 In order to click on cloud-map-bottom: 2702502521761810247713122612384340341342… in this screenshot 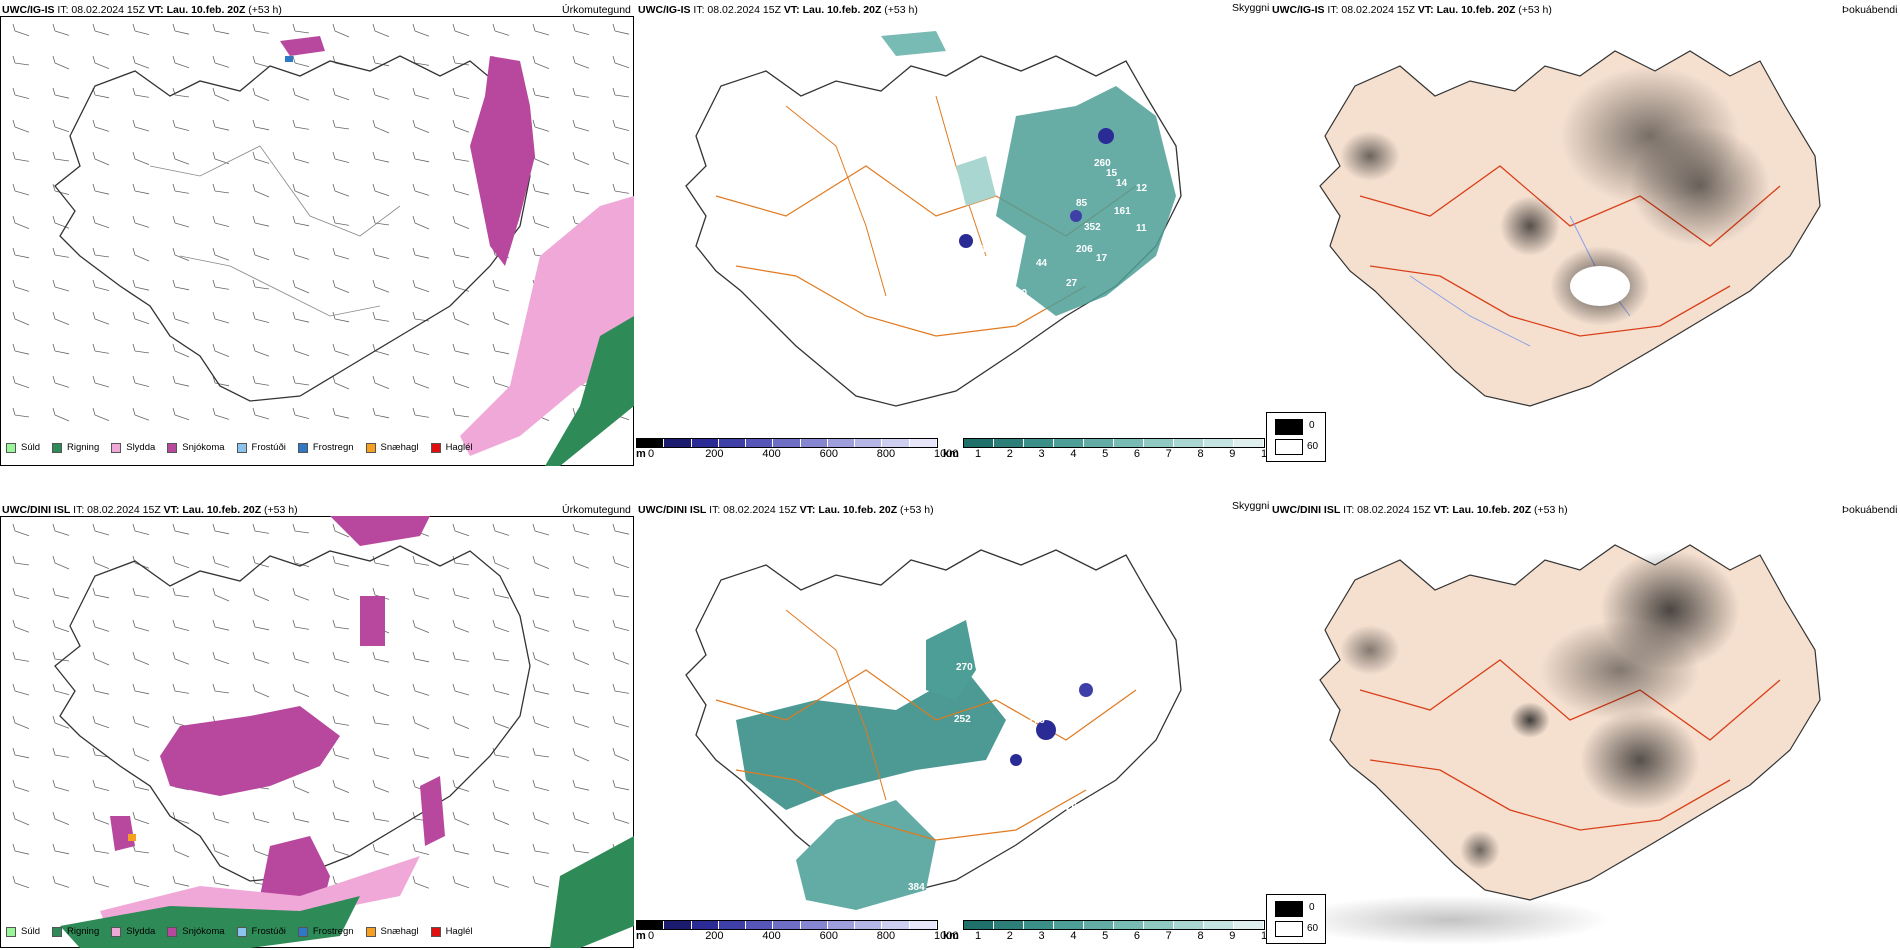, I will do `click(933, 739)`.